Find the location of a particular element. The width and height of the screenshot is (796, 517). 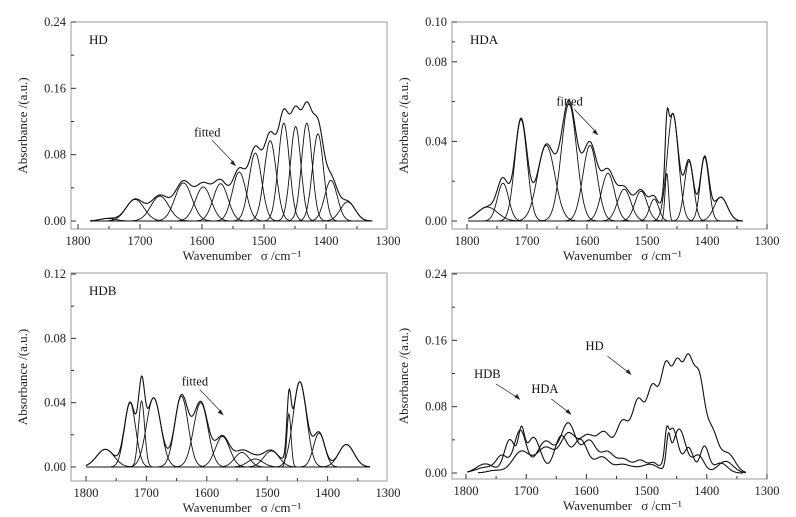

annotation-hdb: HDB is located at coordinates (487, 374).